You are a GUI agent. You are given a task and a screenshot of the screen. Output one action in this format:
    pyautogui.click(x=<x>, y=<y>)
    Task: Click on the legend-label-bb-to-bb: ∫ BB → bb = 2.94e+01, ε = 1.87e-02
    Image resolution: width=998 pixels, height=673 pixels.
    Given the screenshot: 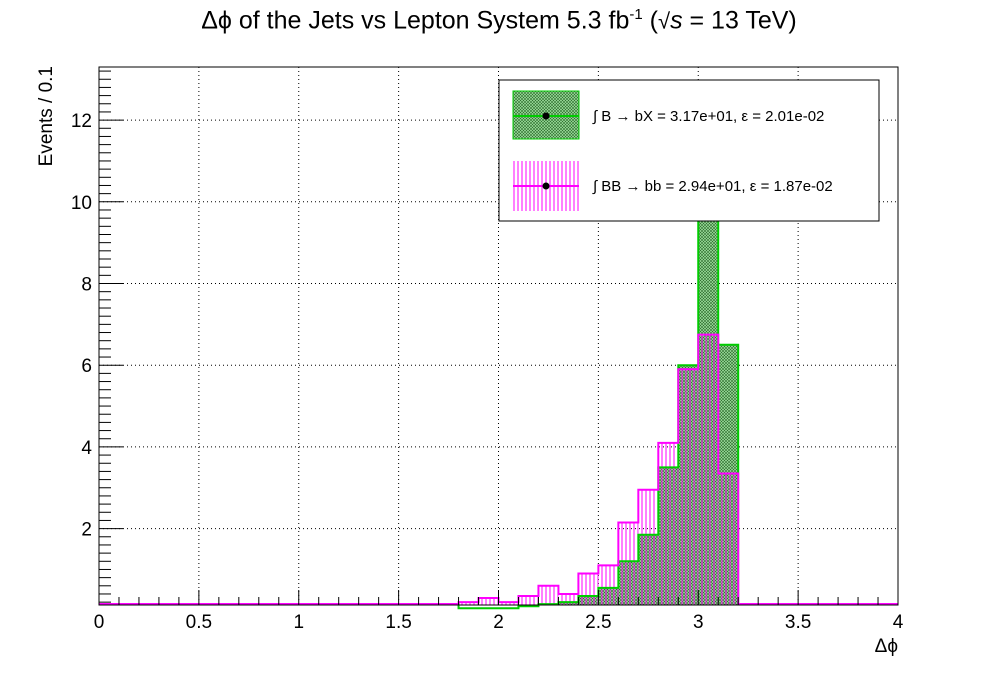 What is the action you would take?
    pyautogui.click(x=712, y=186)
    